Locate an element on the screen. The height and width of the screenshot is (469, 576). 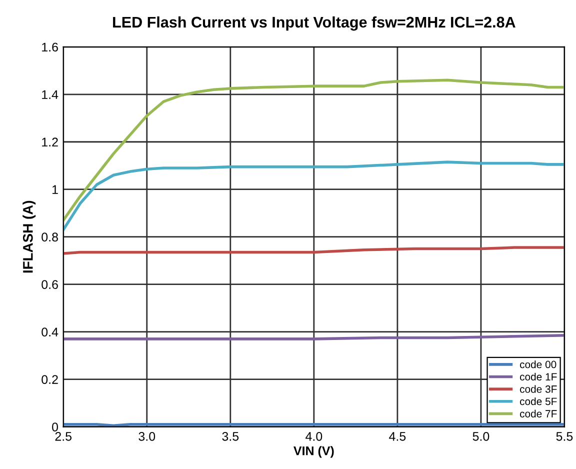
y-tick-label: 1.2 is located at coordinates (50, 142).